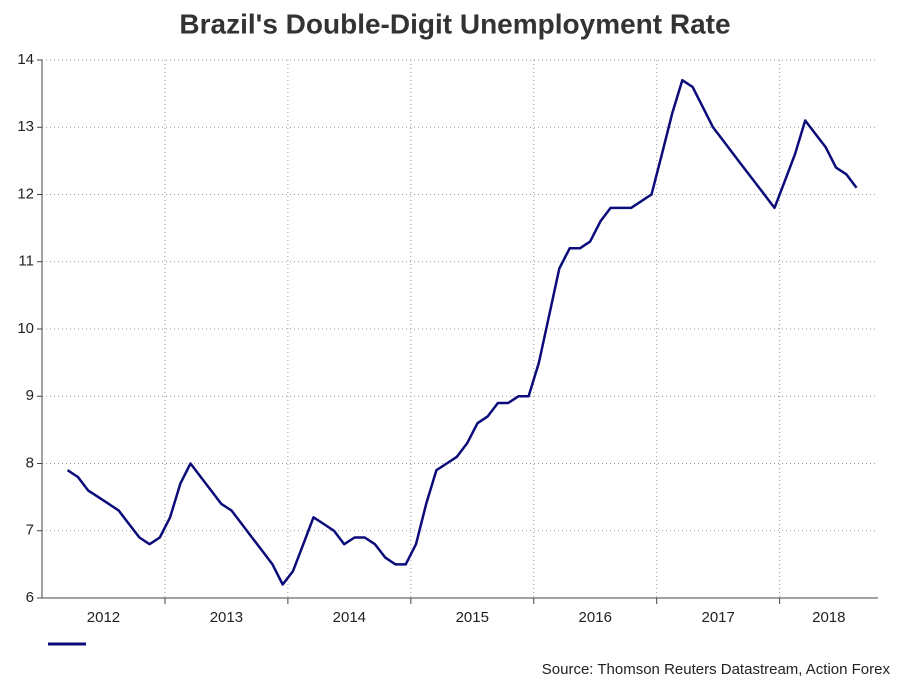 Image resolution: width=909 pixels, height=682 pixels. Describe the element at coordinates (25, 59) in the screenshot. I see `y-tick-label: 14` at that location.